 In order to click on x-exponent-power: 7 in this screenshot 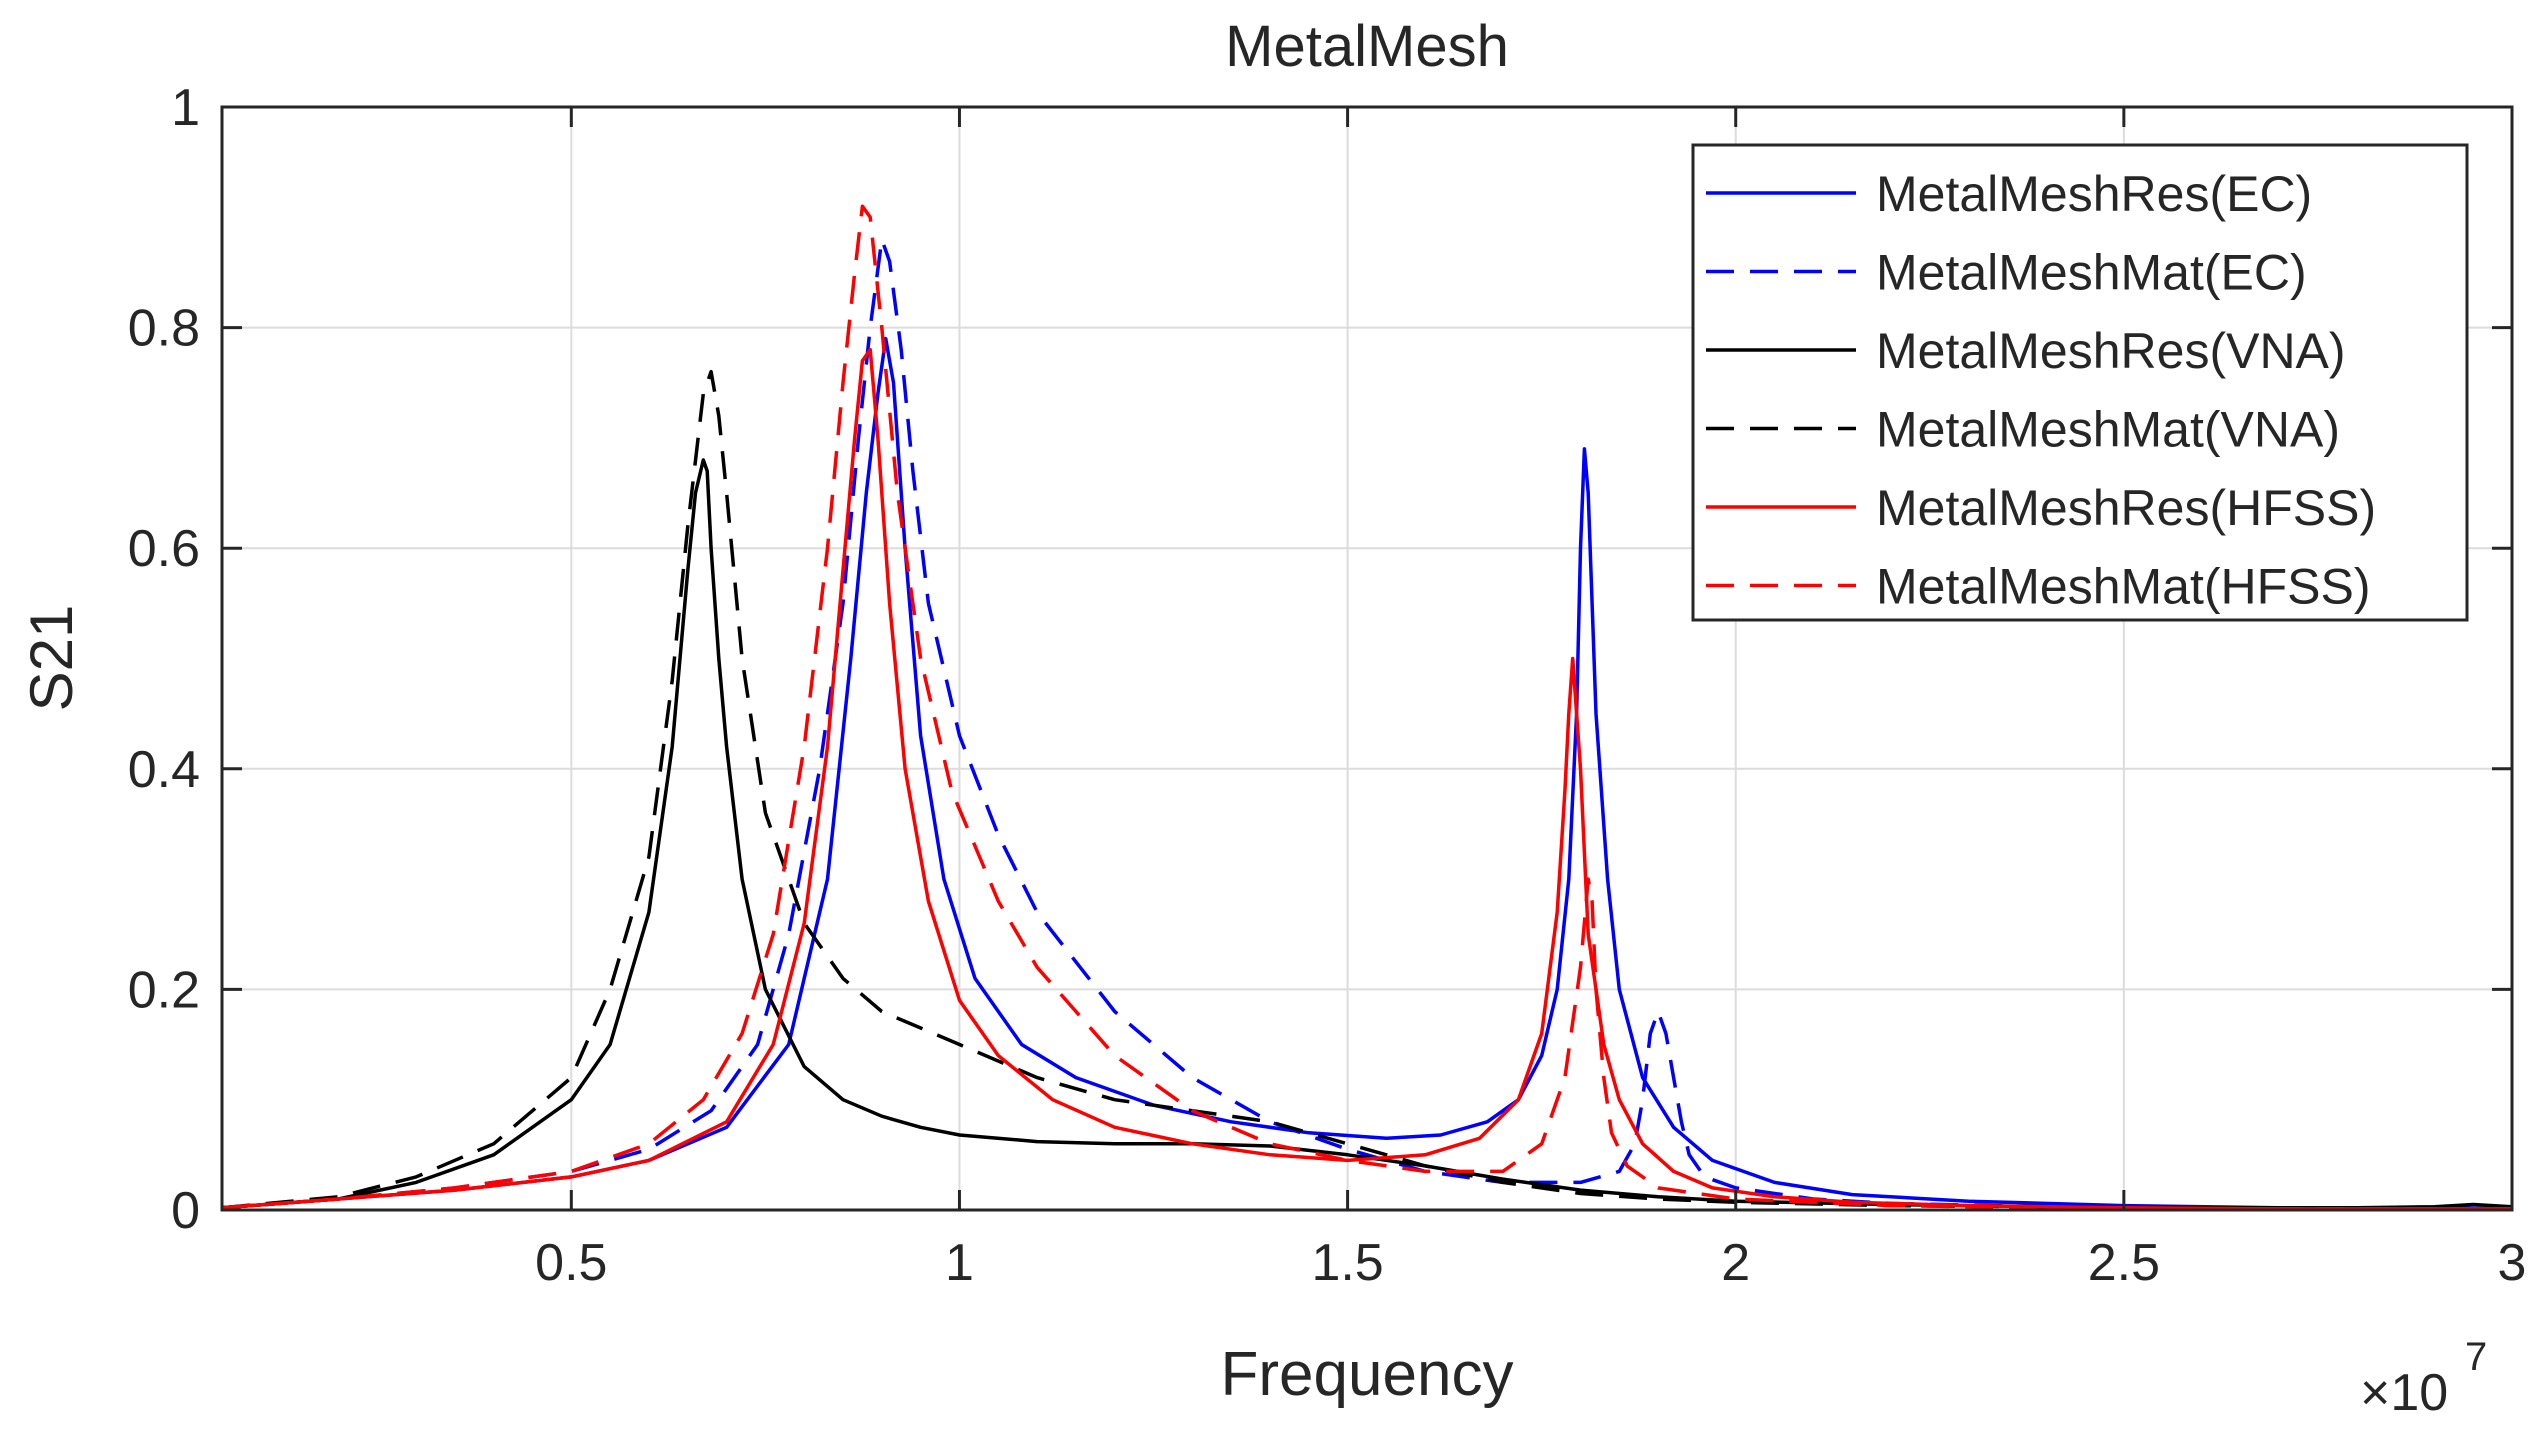, I will do `click(2476, 1357)`.